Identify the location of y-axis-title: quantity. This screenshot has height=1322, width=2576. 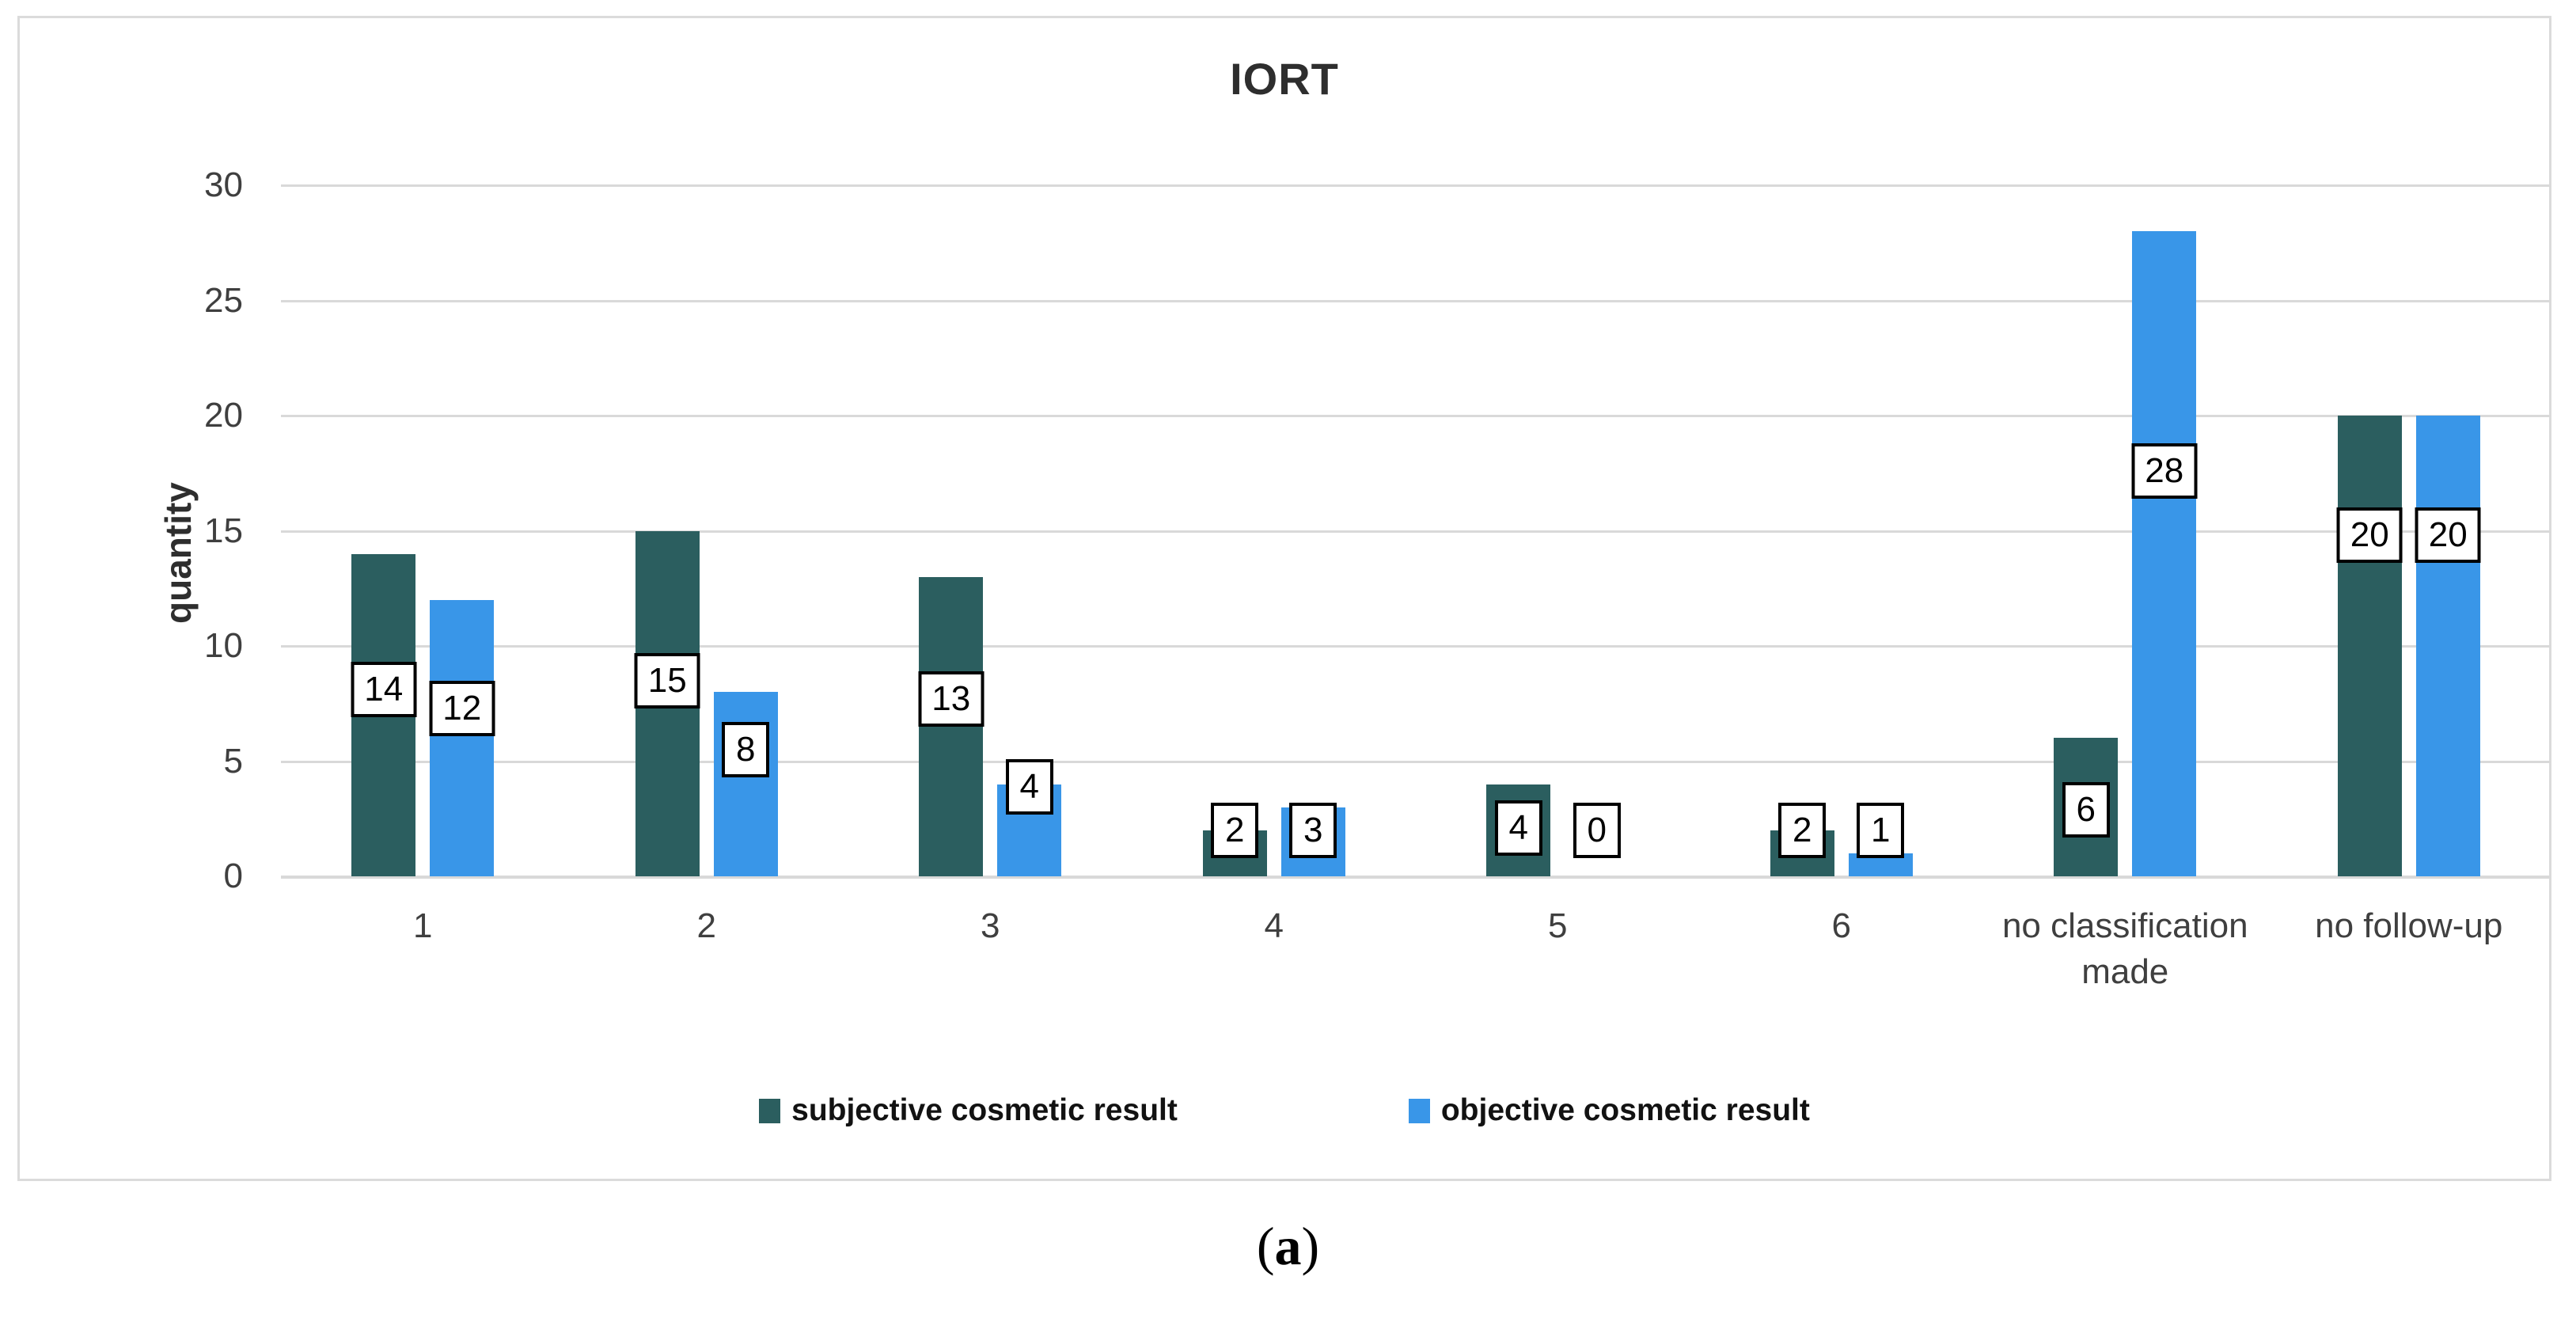
(178, 553).